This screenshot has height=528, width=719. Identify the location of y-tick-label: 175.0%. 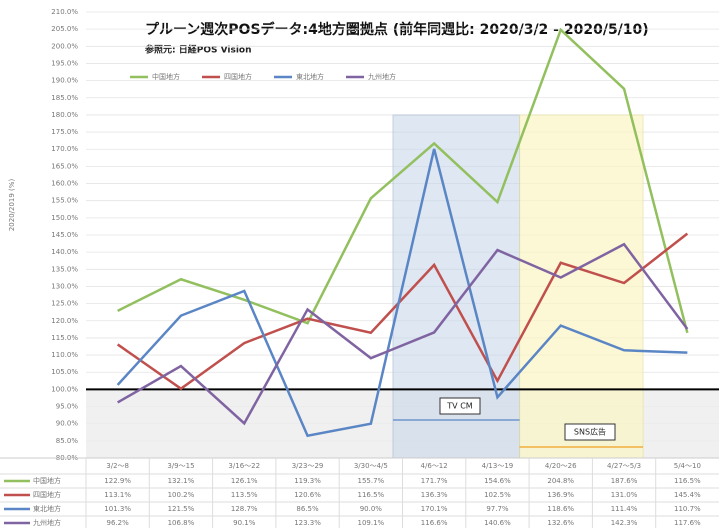
(64, 132).